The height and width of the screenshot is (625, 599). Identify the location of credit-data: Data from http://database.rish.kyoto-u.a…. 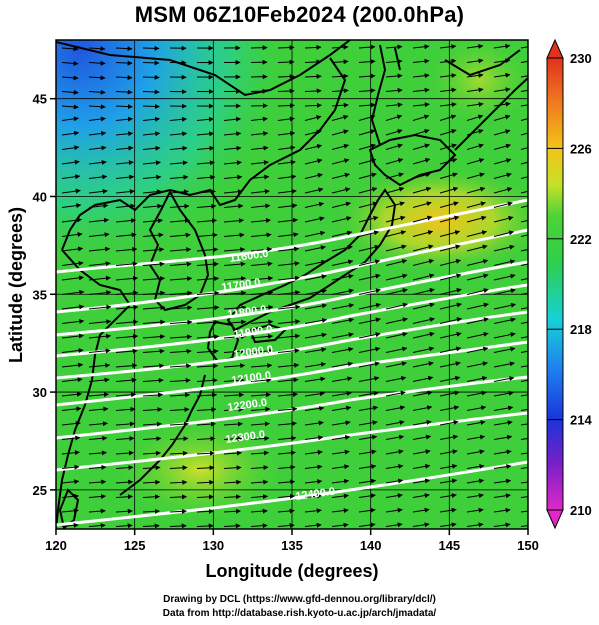
(299, 613).